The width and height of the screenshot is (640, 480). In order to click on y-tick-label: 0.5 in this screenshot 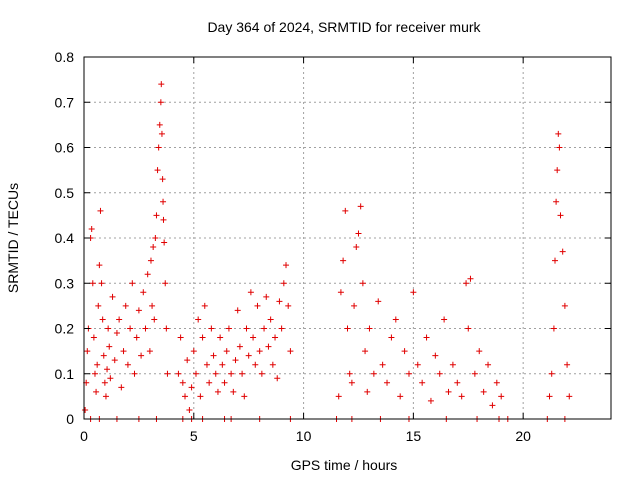, I will do `click(65, 193)`.